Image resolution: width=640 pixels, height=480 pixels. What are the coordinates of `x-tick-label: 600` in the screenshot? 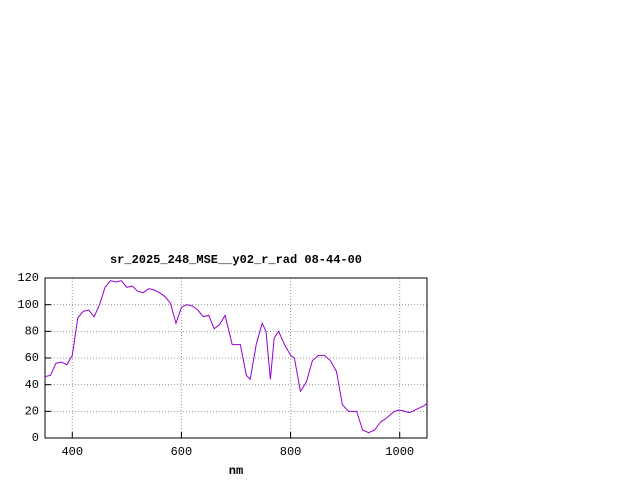 It's located at (182, 452).